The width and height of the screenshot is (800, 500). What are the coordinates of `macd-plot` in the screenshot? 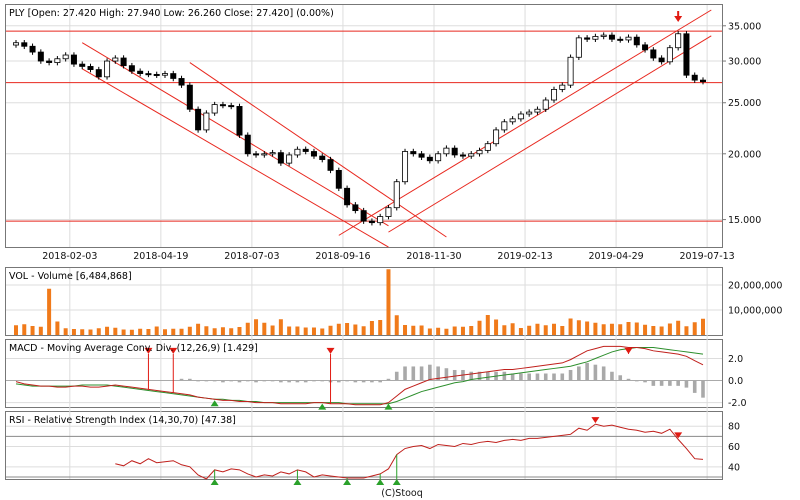 It's located at (360, 375).